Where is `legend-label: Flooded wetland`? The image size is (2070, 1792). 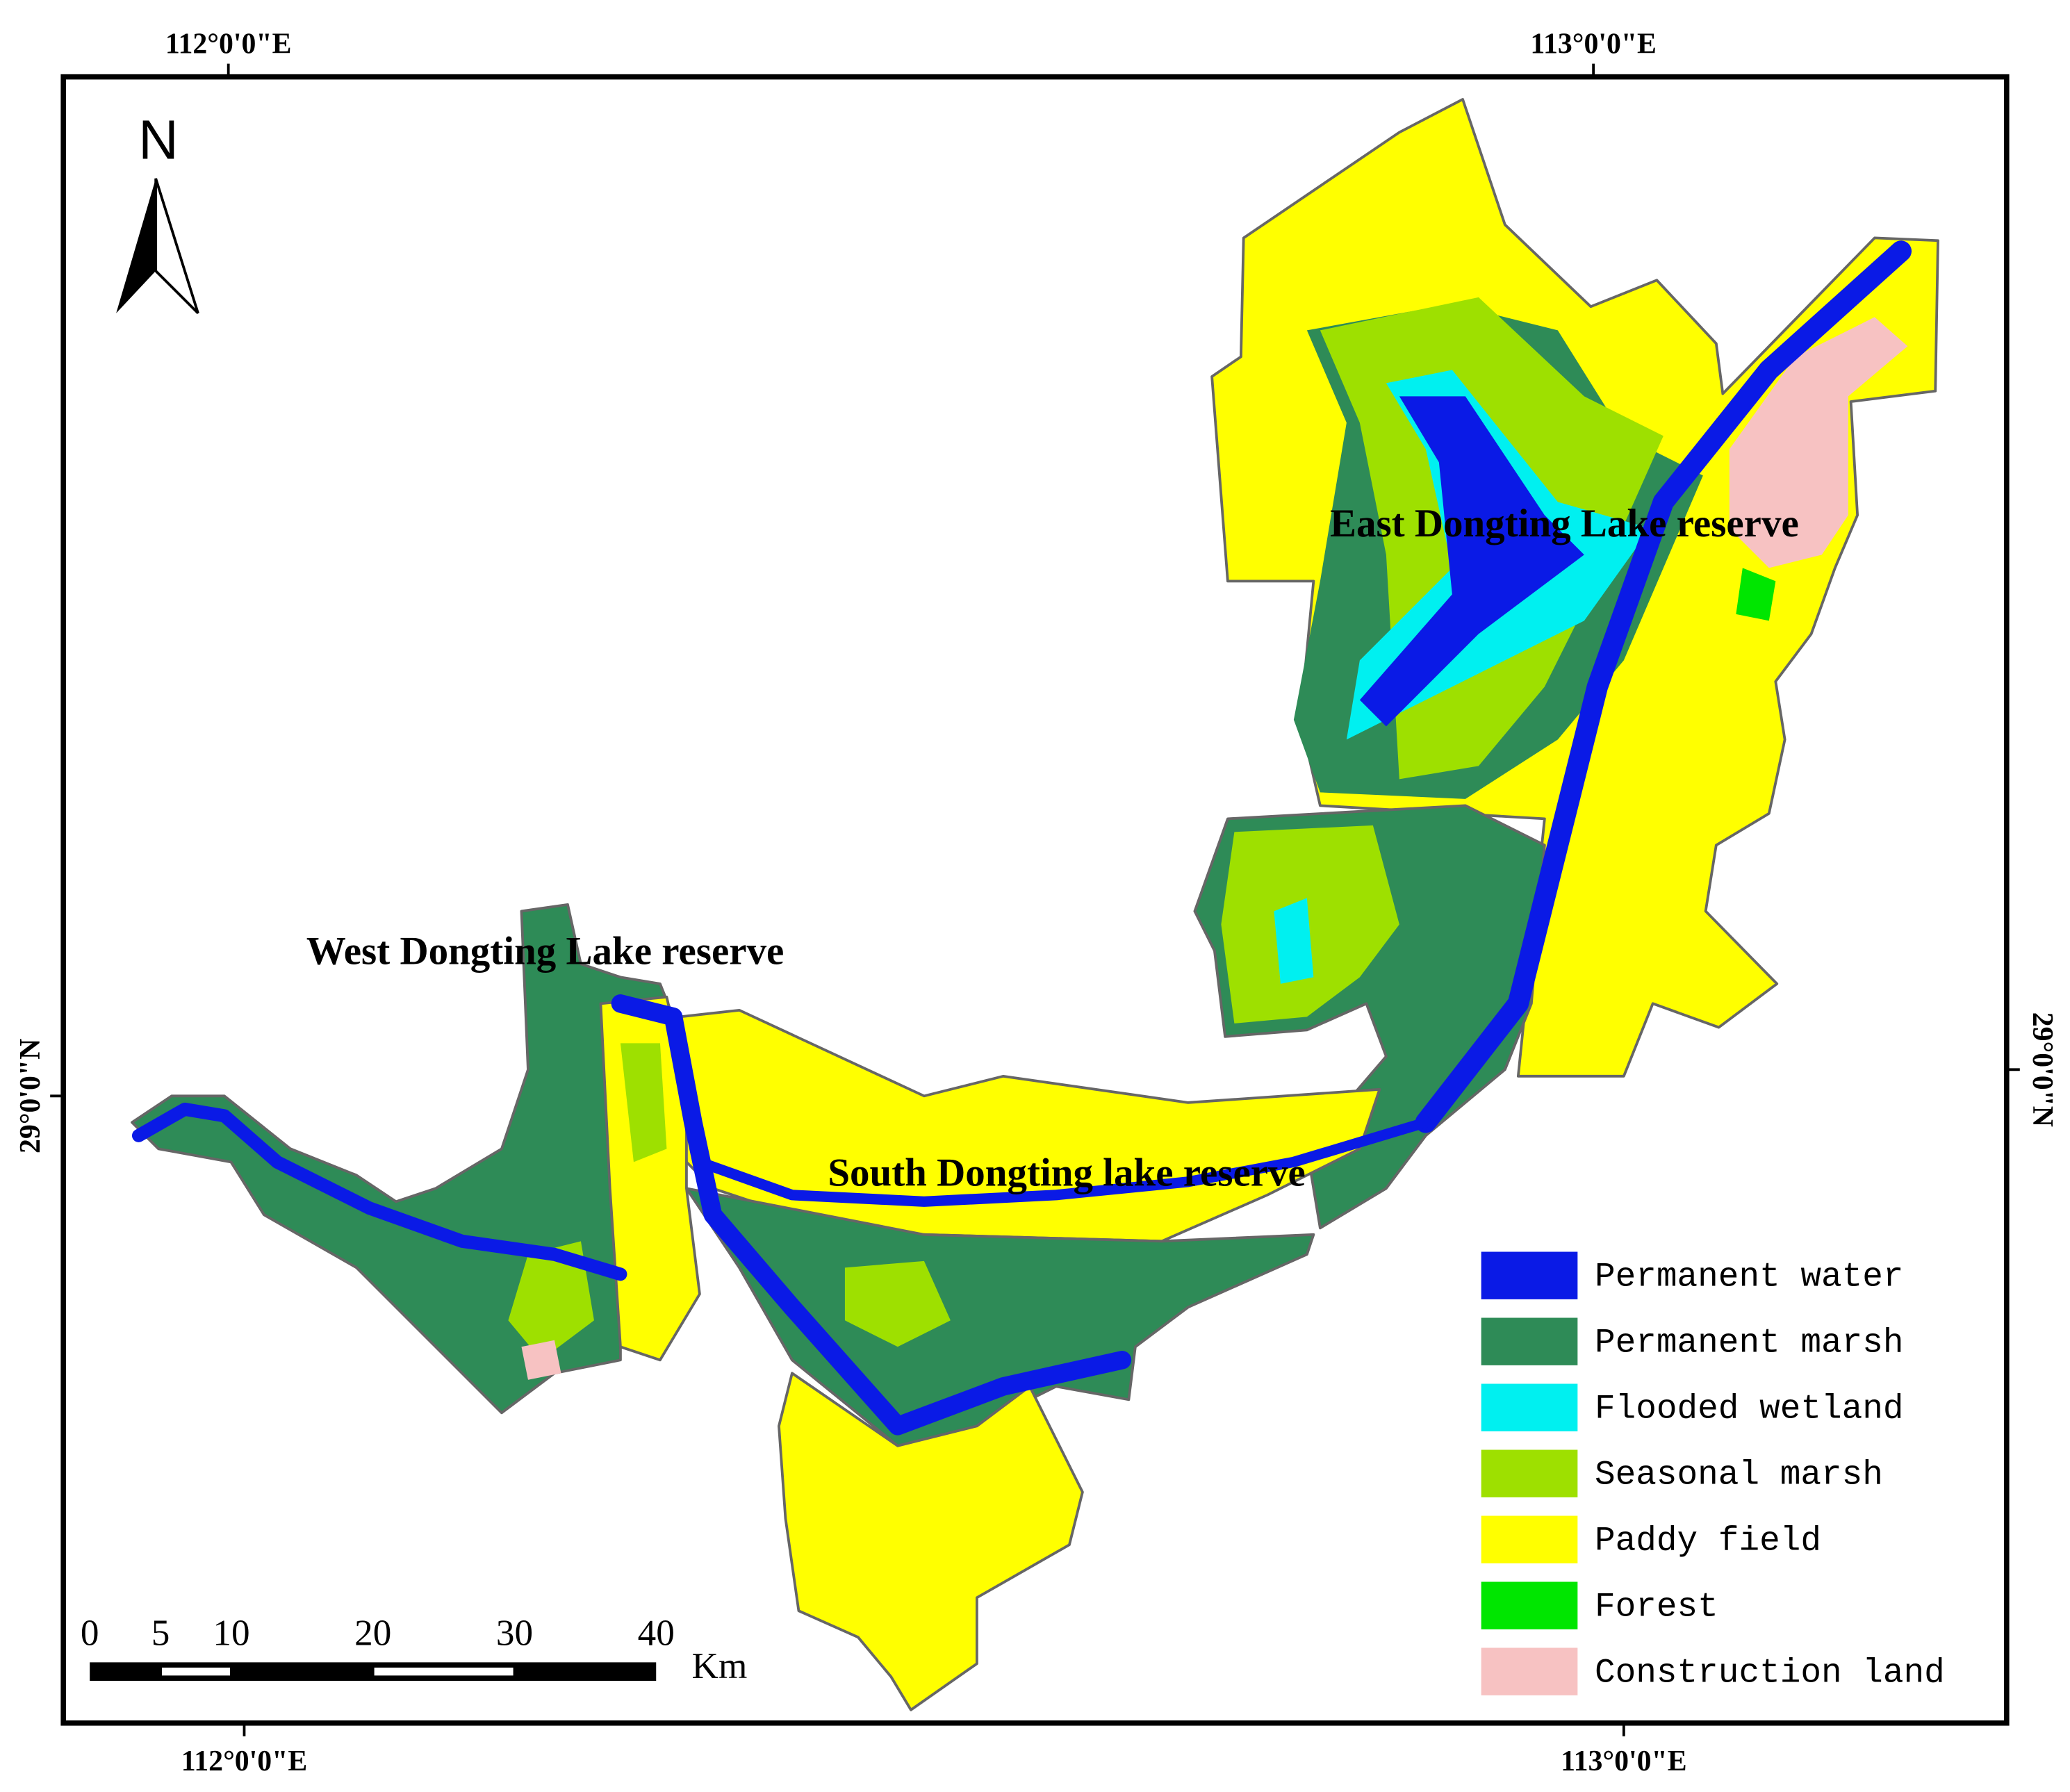
legend-label: Flooded wetland is located at coordinates (1749, 1410).